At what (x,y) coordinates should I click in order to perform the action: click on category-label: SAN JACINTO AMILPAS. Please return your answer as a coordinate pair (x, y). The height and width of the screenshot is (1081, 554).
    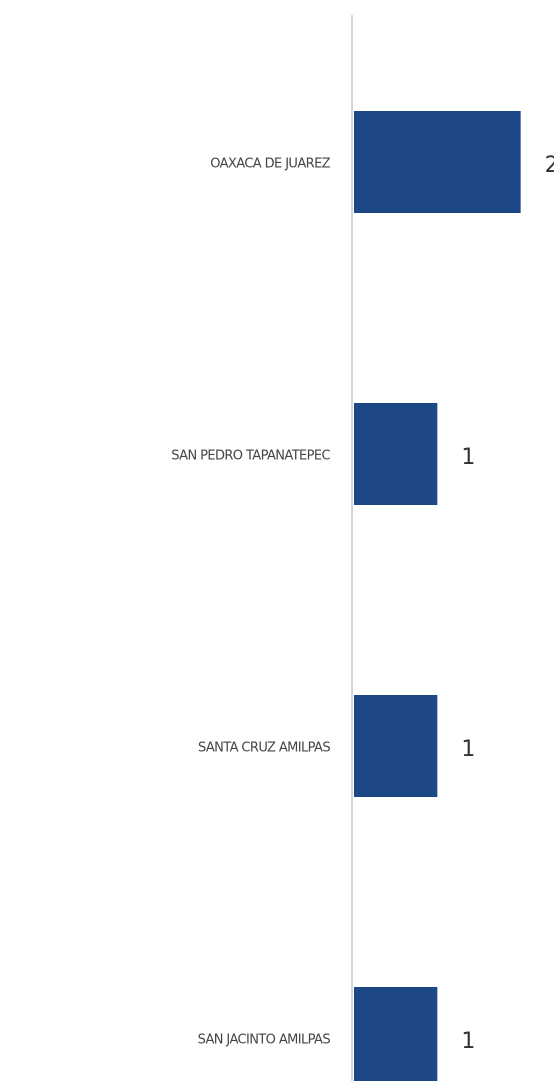
    Looking at the image, I should click on (264, 1040).